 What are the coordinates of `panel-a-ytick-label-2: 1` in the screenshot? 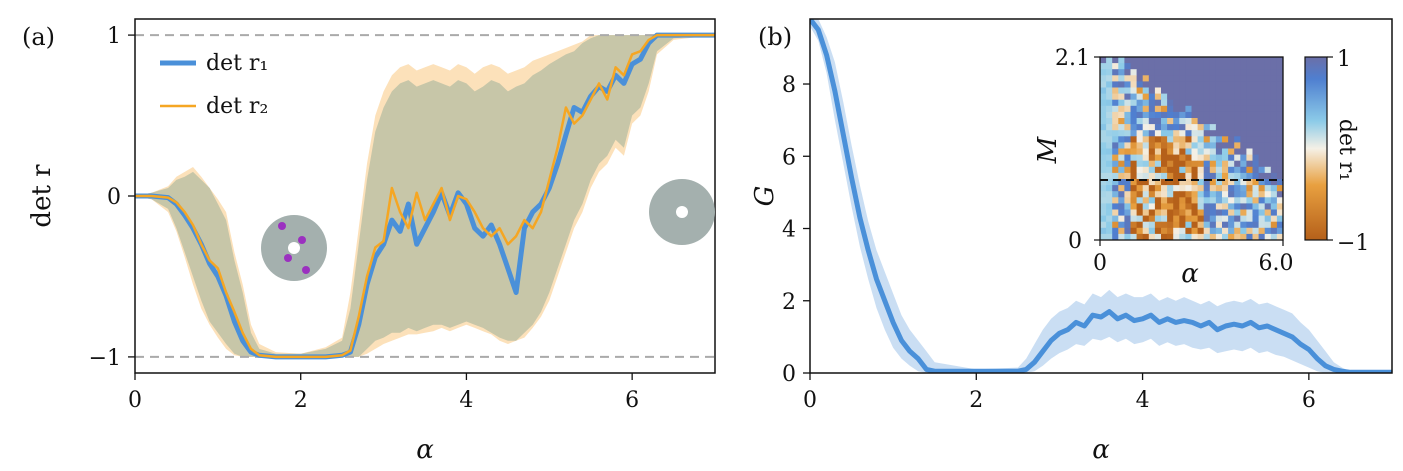 It's located at (114, 36).